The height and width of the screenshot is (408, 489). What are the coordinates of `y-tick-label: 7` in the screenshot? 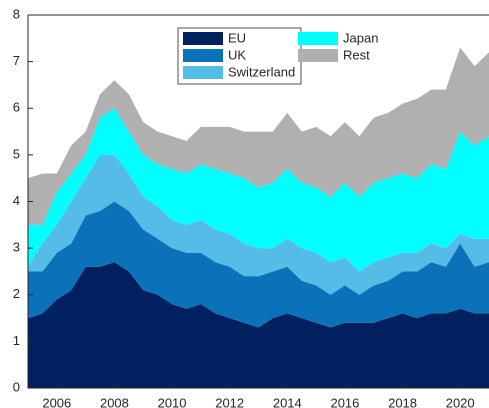 It's located at (16, 60).